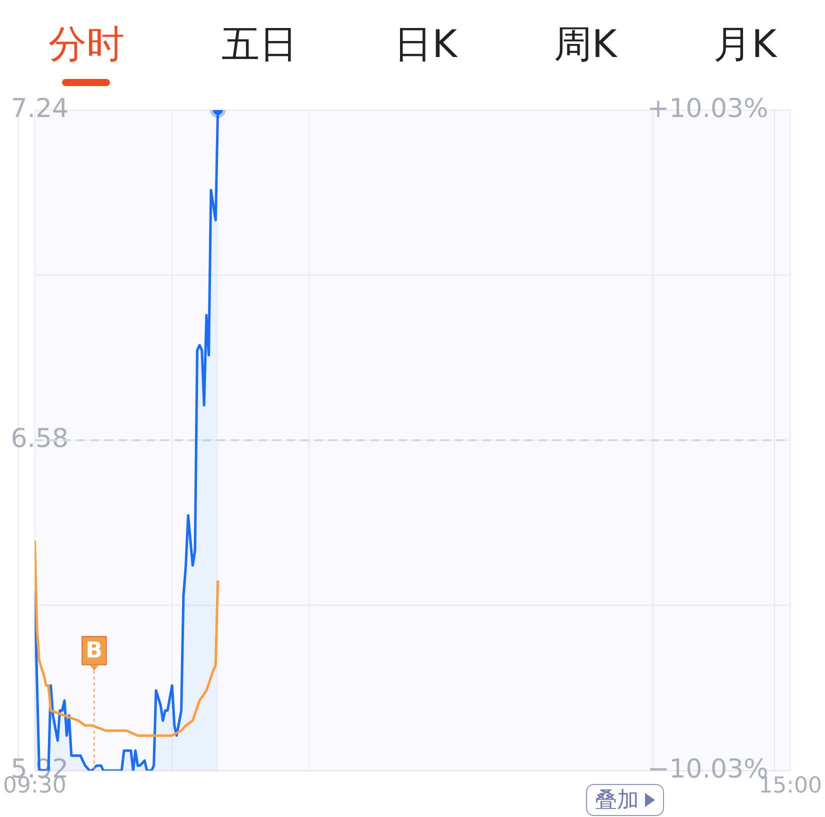  What do you see at coordinates (426, 44) in the screenshot?
I see `text: 日K` at bounding box center [426, 44].